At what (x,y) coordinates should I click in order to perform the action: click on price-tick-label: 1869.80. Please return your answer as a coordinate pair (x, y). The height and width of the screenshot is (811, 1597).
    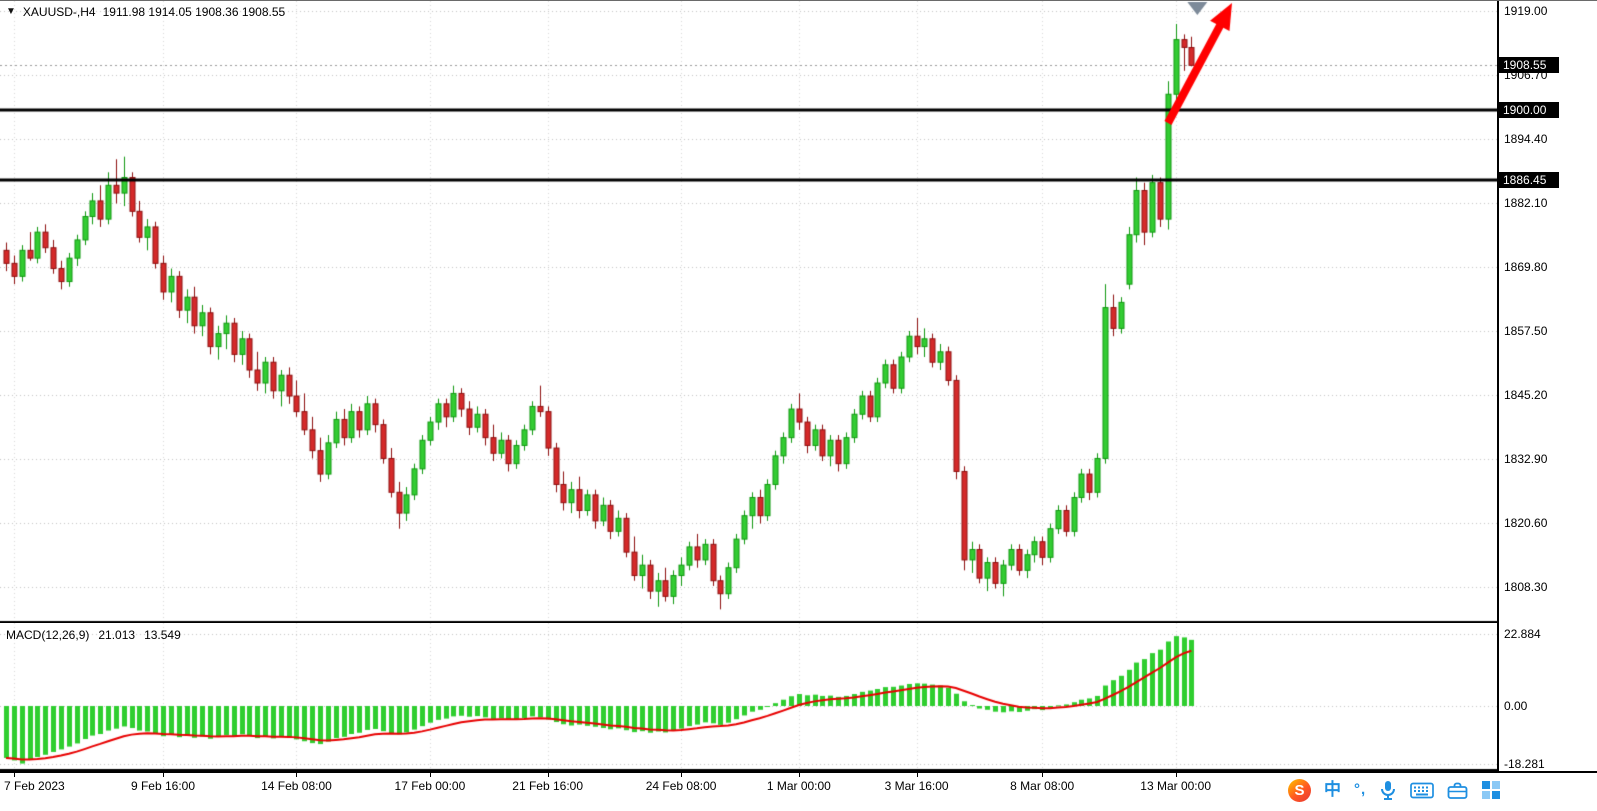
    Looking at the image, I should click on (1526, 266).